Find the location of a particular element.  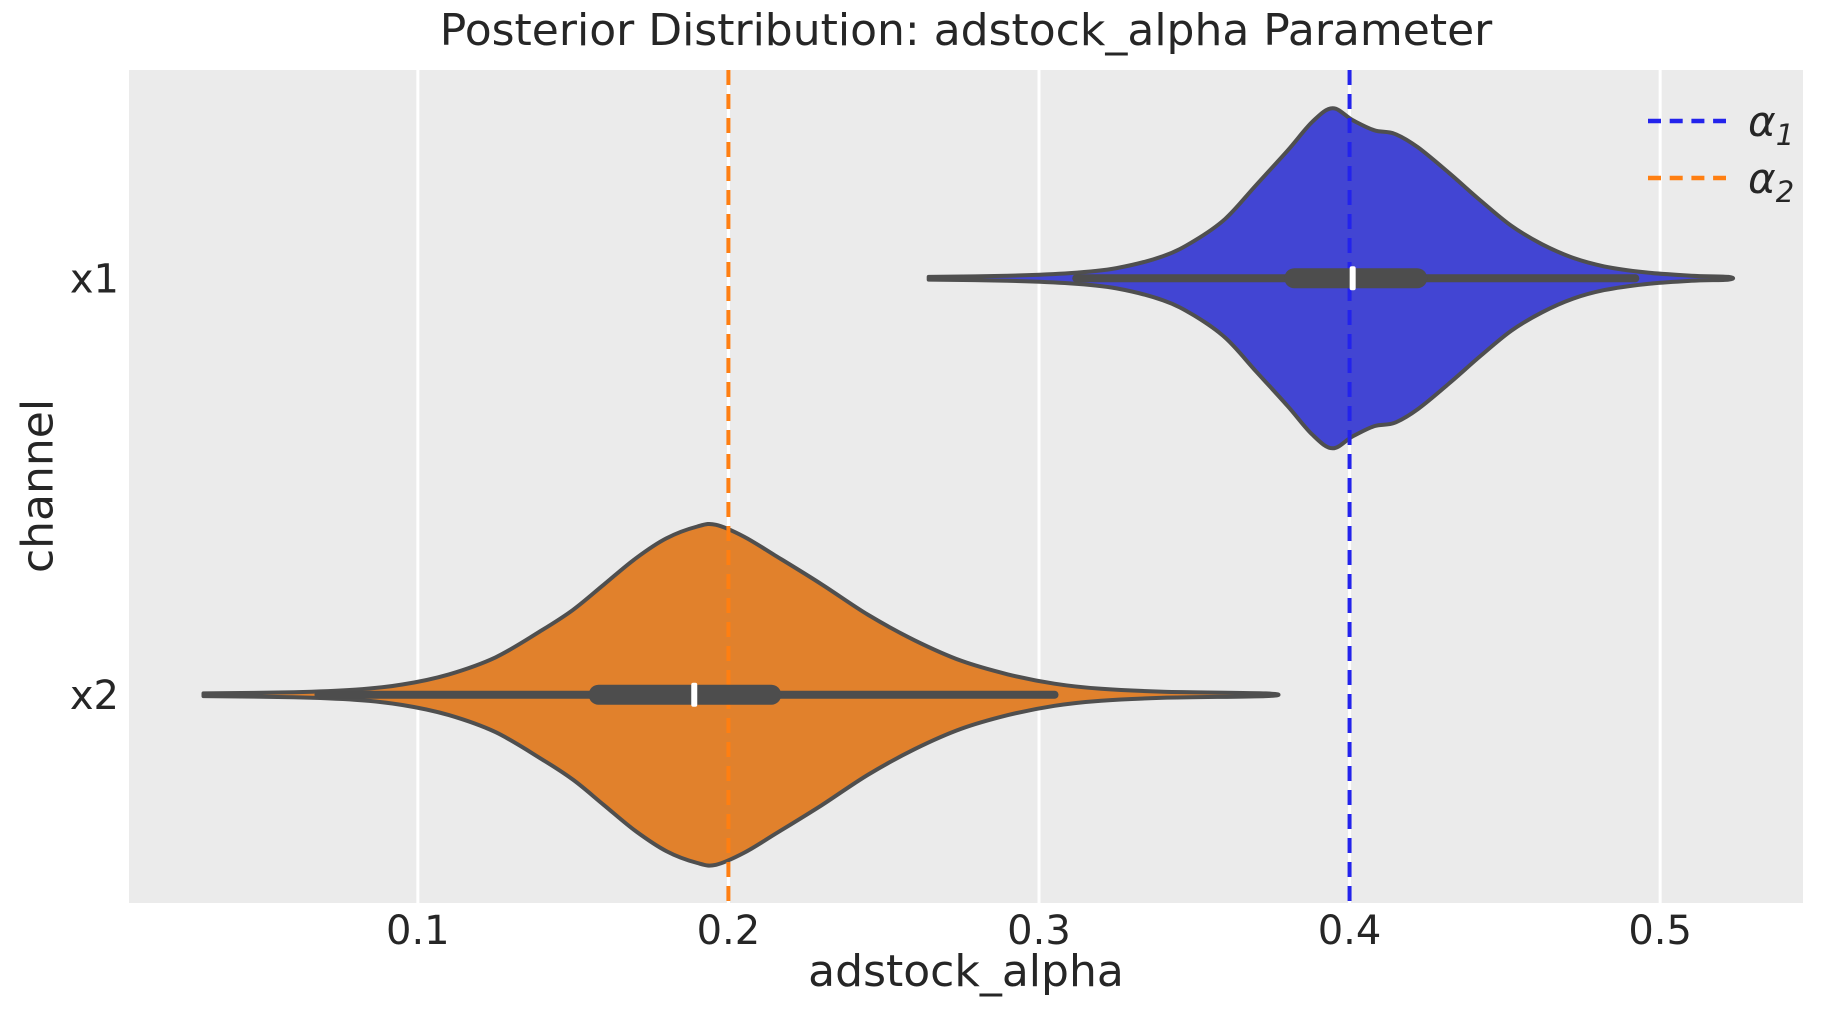

y-tick-label-x1: x1 is located at coordinates (94, 279).